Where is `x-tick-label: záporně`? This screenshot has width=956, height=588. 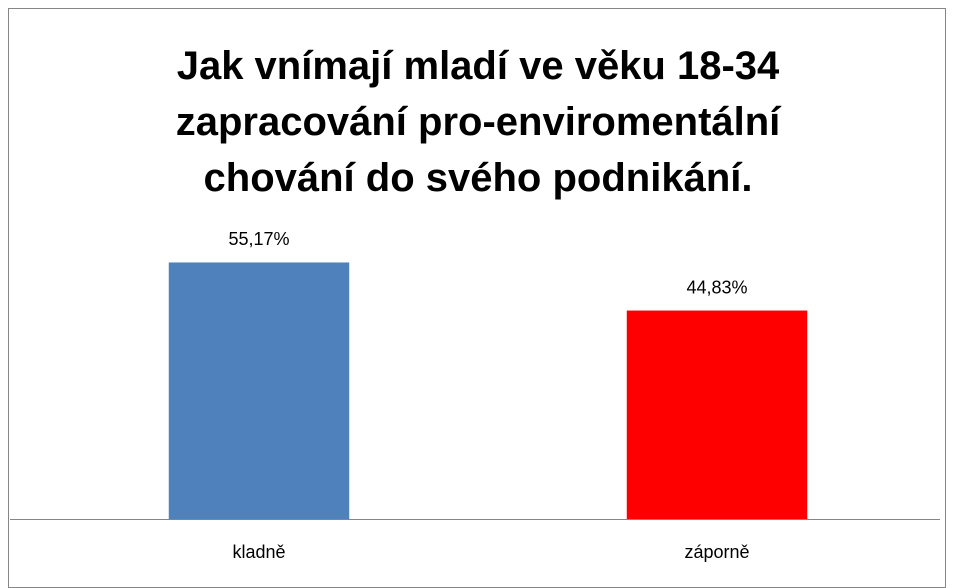 x-tick-label: záporně is located at coordinates (716, 552).